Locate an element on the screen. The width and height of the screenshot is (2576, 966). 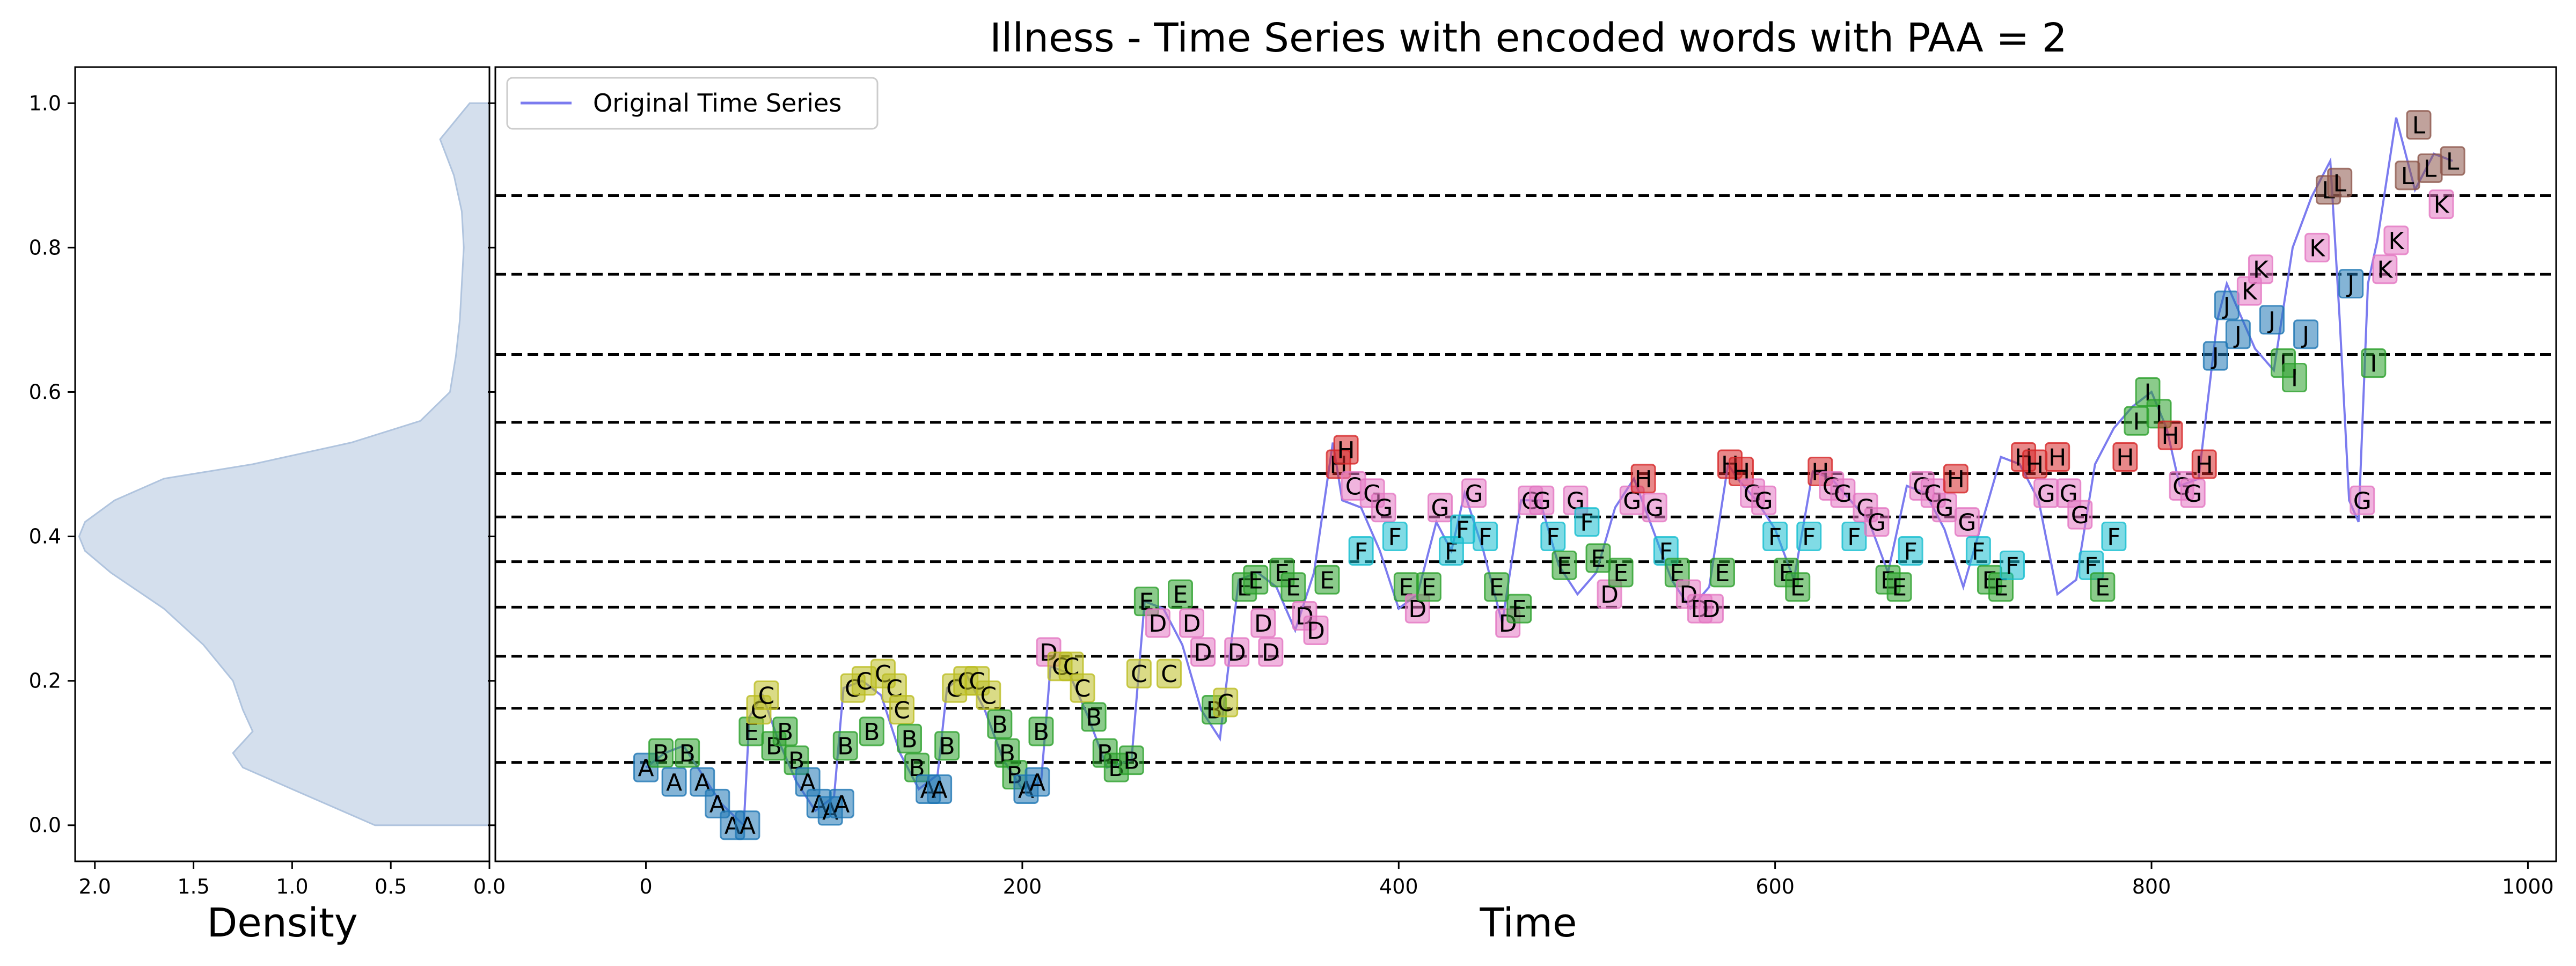
density-x-tick-label: 0.5 is located at coordinates (391, 886).